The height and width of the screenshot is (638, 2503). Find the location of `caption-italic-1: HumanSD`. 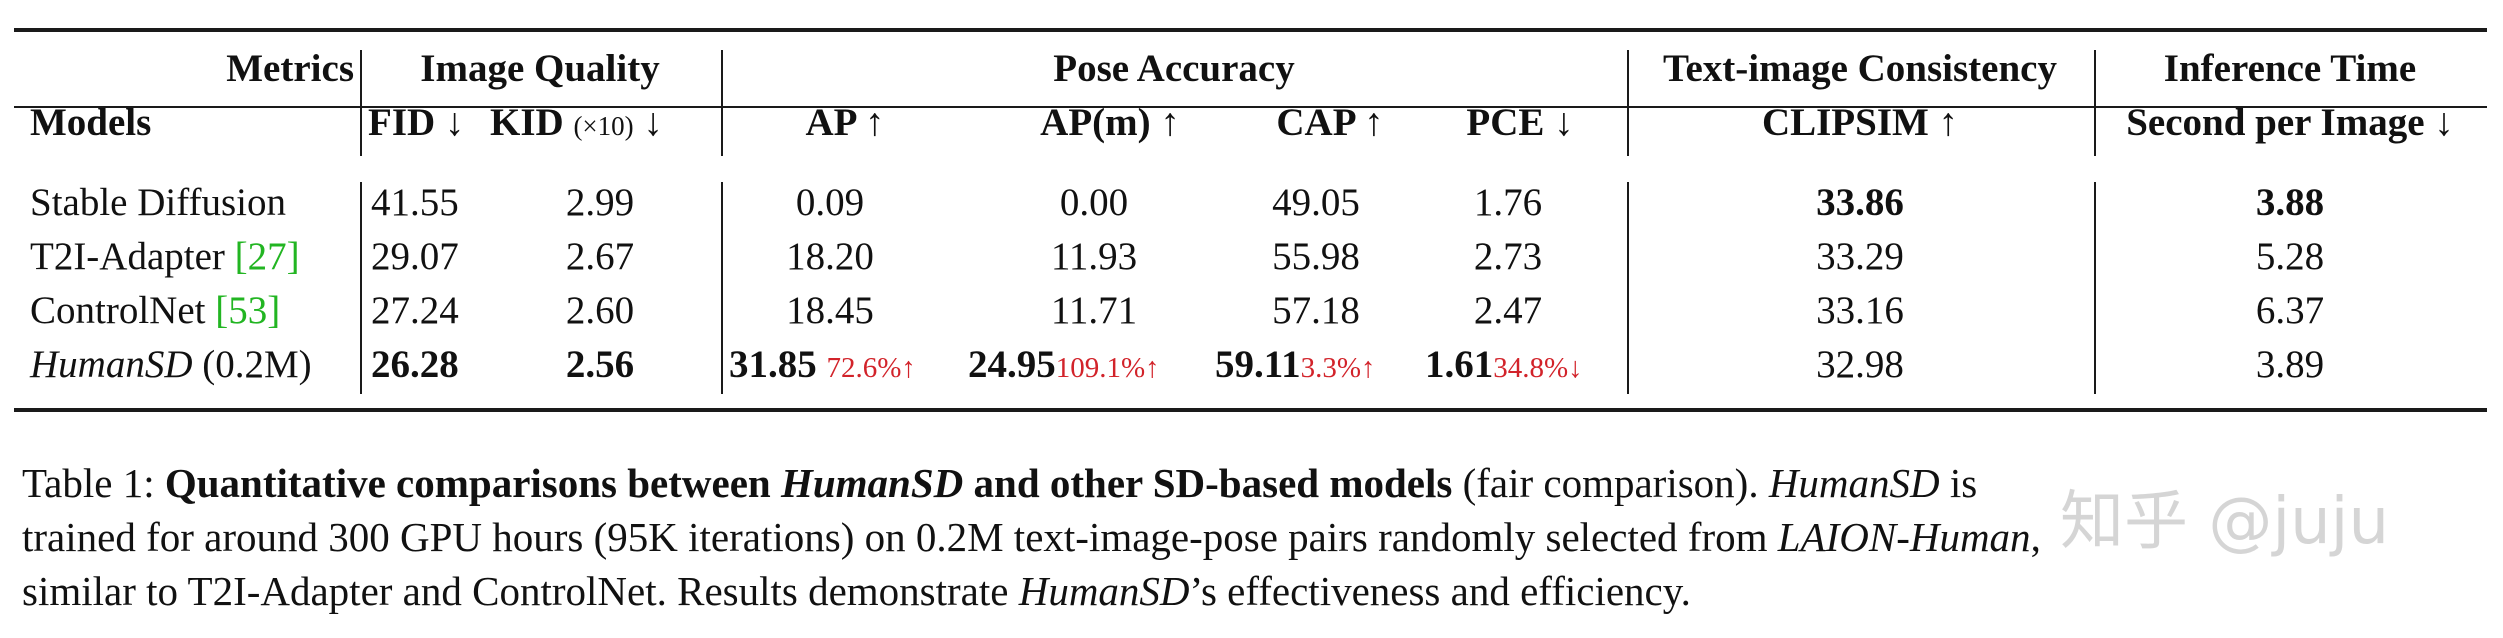

caption-italic-1: HumanSD is located at coordinates (1854, 483).